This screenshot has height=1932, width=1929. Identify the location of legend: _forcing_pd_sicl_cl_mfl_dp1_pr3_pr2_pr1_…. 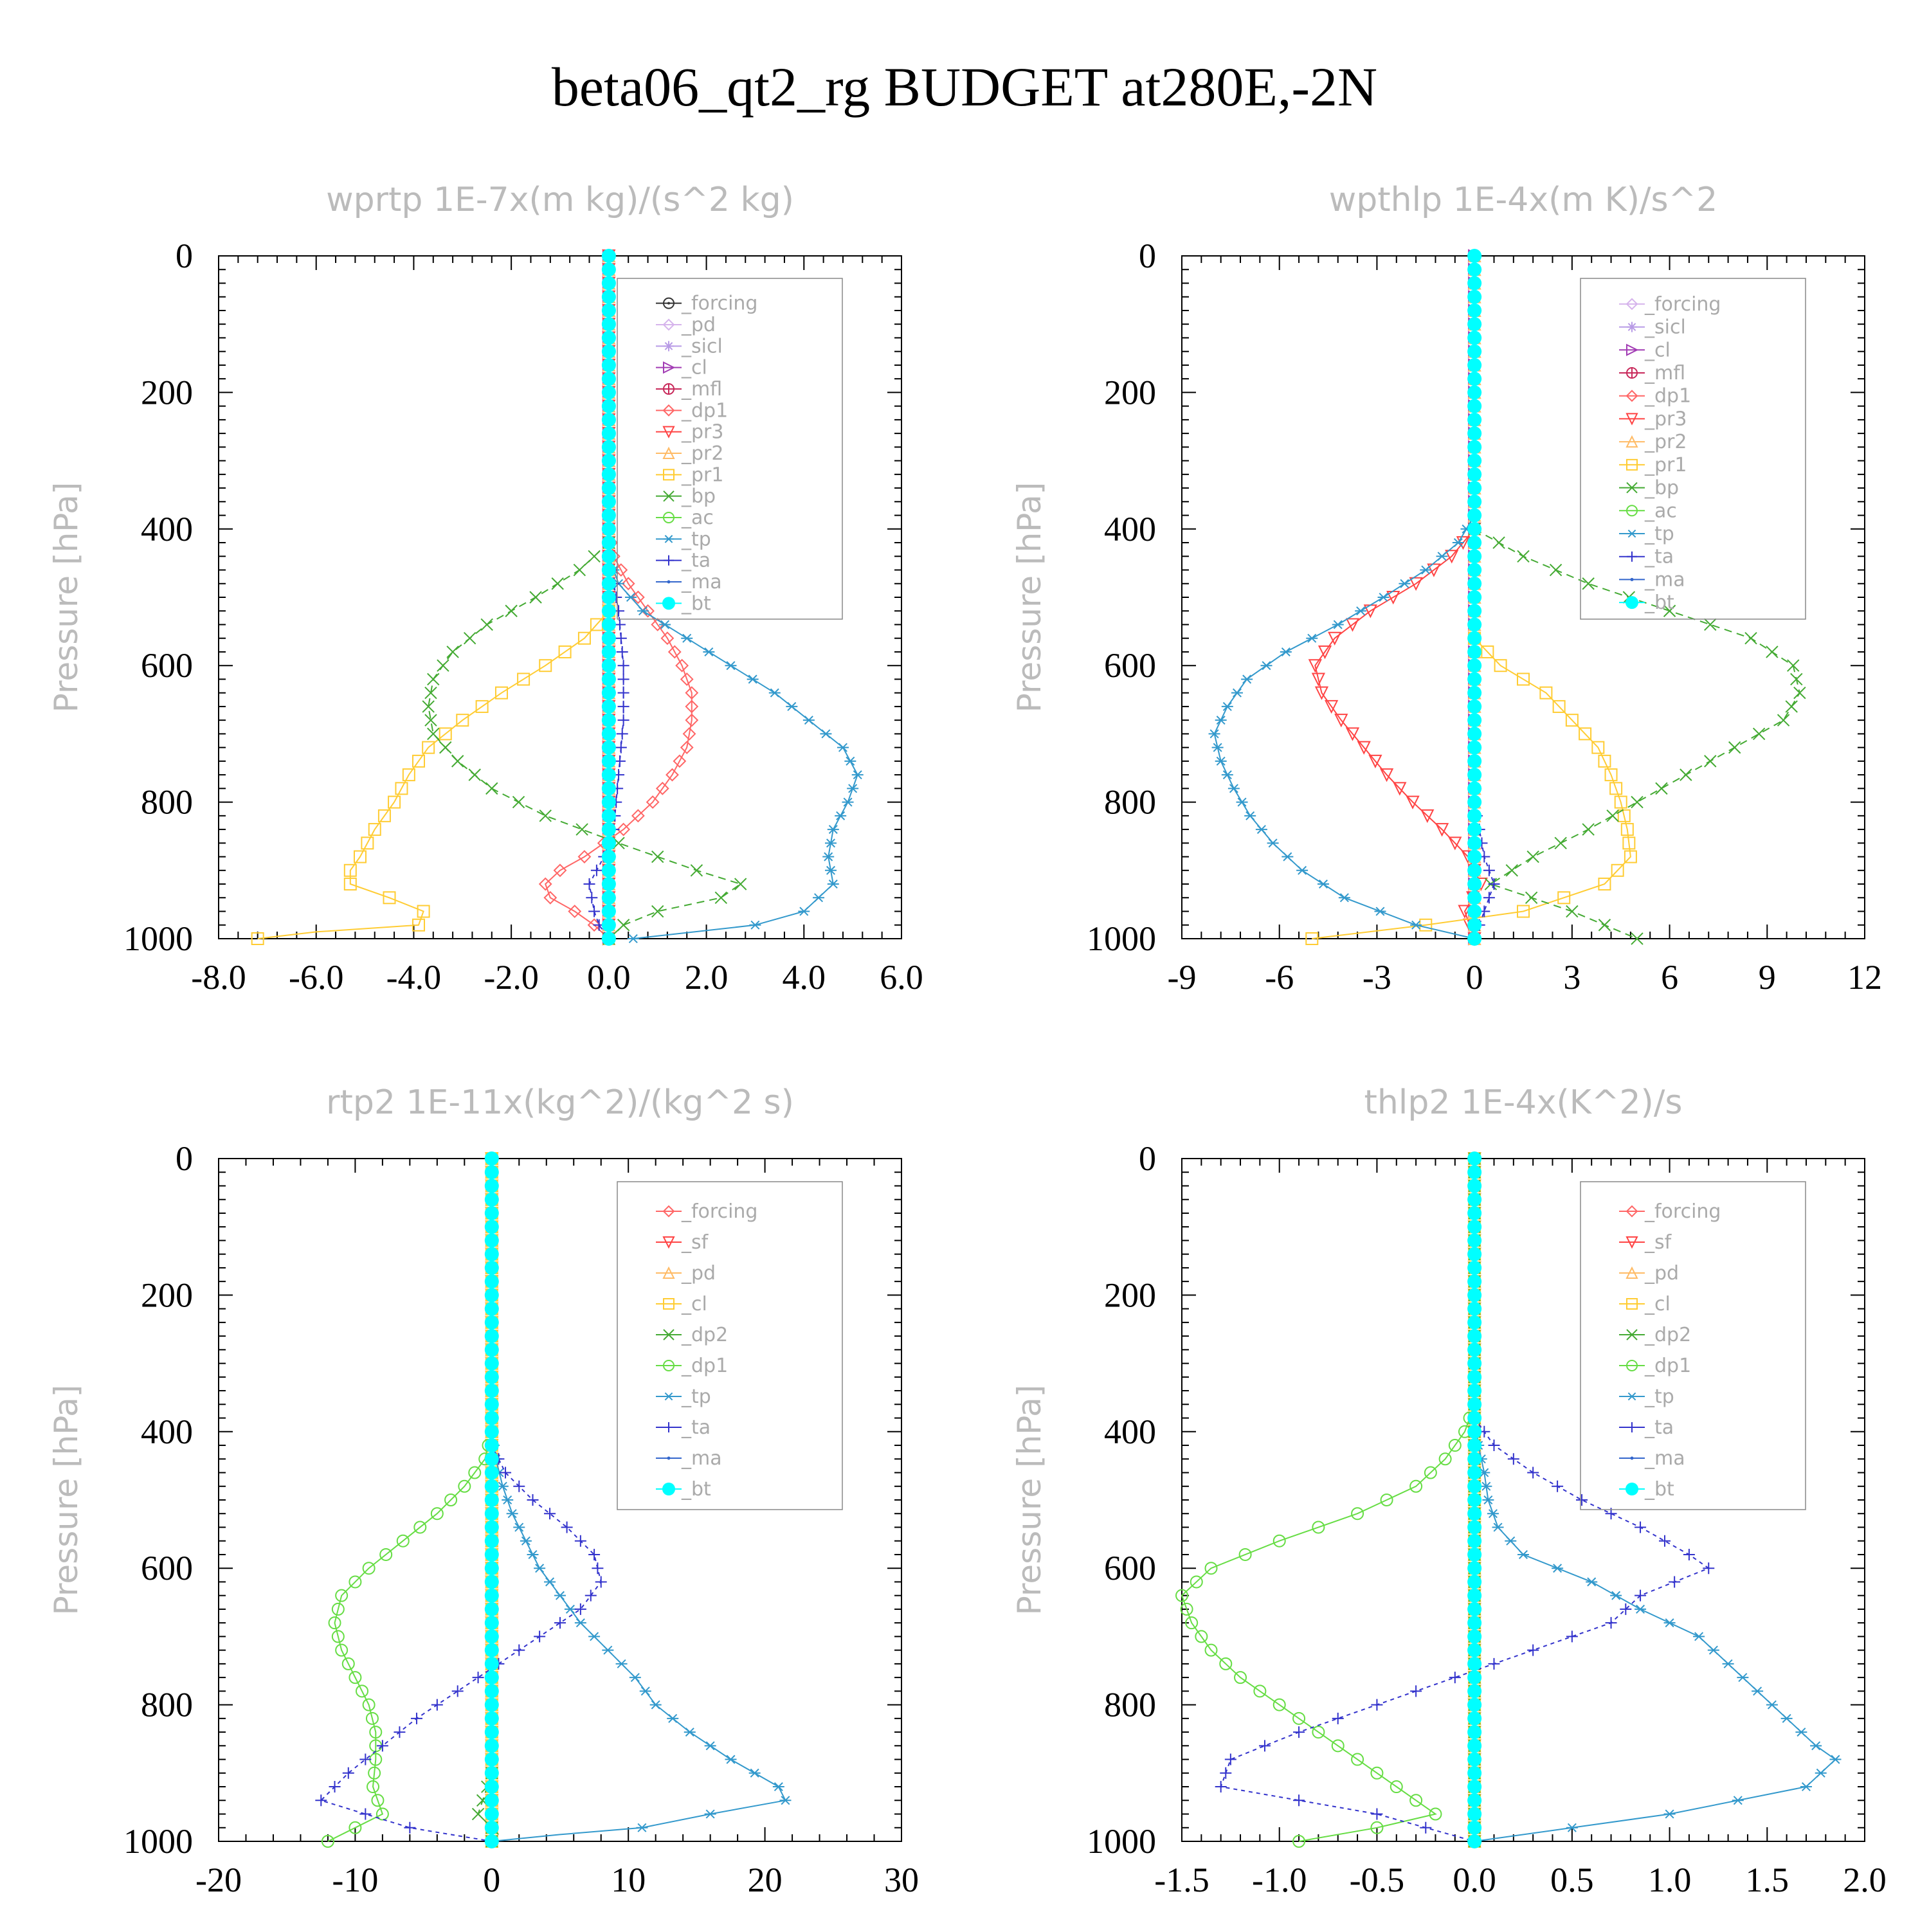
(730, 449).